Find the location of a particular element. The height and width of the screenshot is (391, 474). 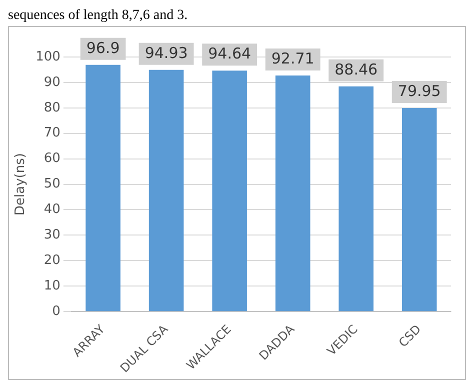

y-tick-label: 40 is located at coordinates (52, 210).